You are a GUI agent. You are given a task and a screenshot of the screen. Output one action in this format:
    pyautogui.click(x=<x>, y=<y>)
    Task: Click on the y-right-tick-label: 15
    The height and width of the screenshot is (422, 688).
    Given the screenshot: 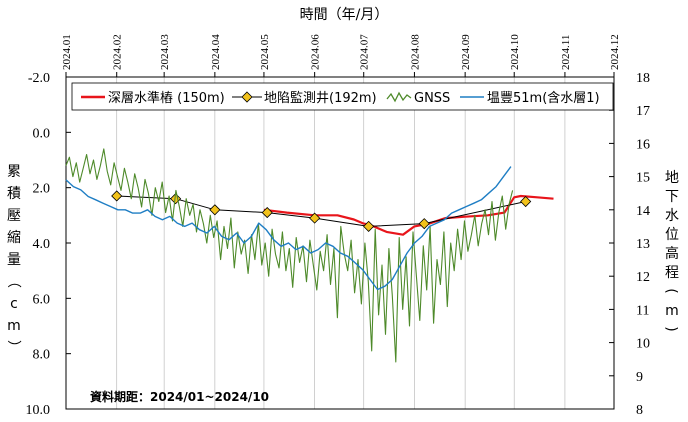 What is the action you would take?
    pyautogui.click(x=643, y=178)
    